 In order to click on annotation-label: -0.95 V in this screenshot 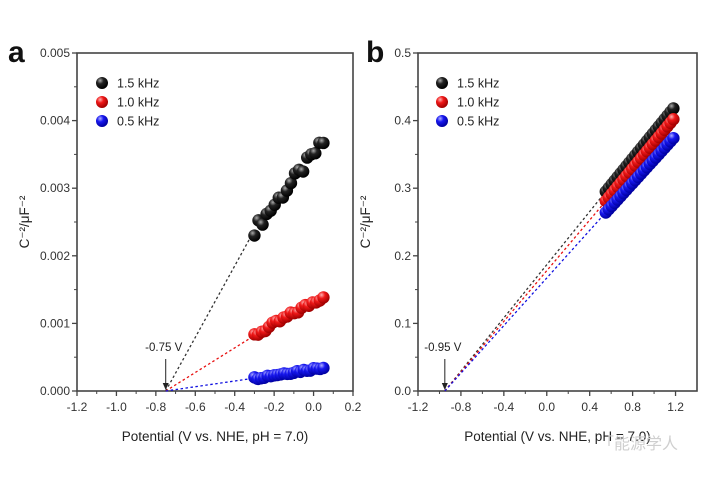, I will do `click(442, 348)`.